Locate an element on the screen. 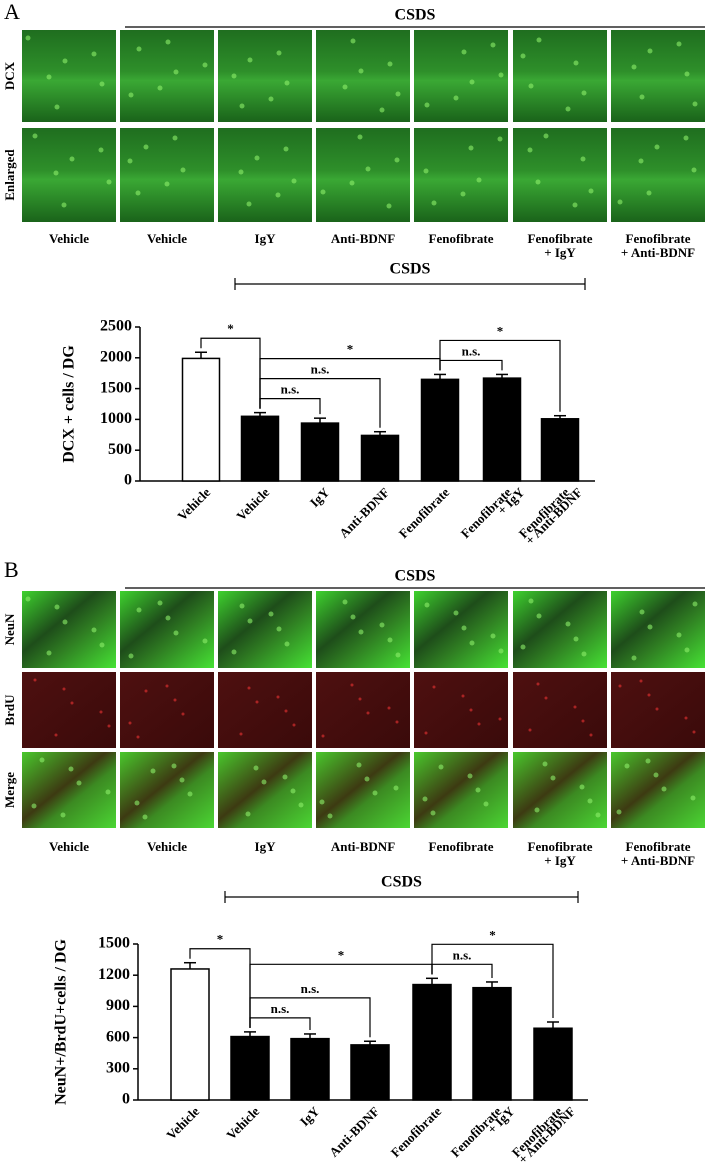  column-label: Vehicle is located at coordinates (167, 238).